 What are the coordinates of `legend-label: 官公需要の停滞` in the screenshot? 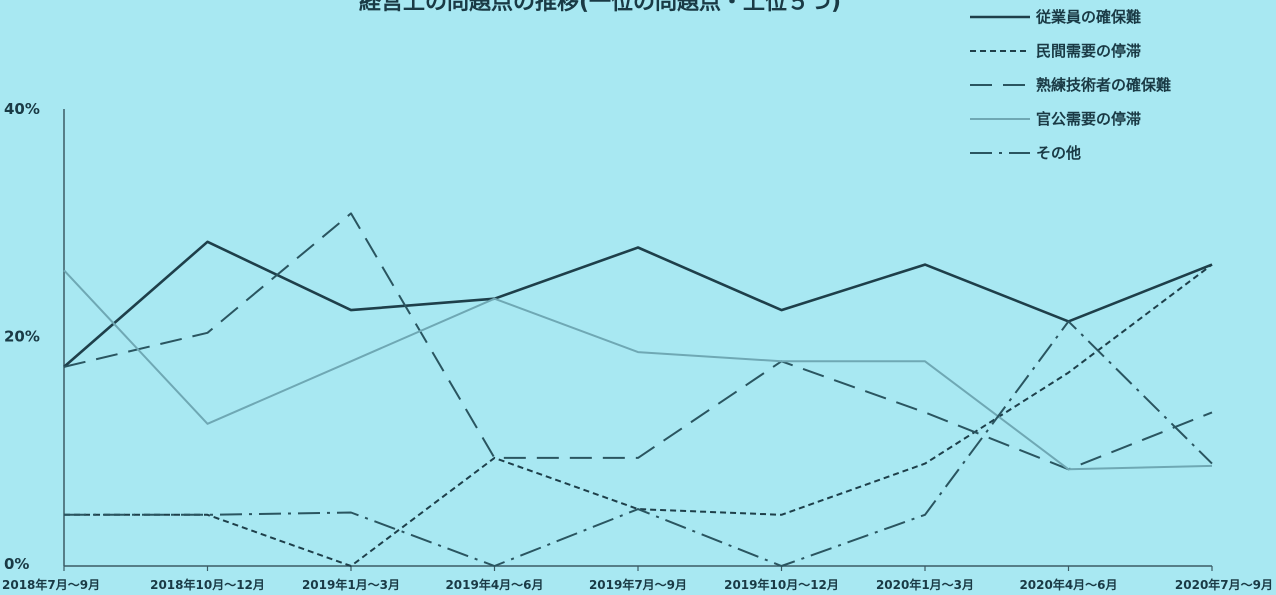 It's located at (1088, 119).